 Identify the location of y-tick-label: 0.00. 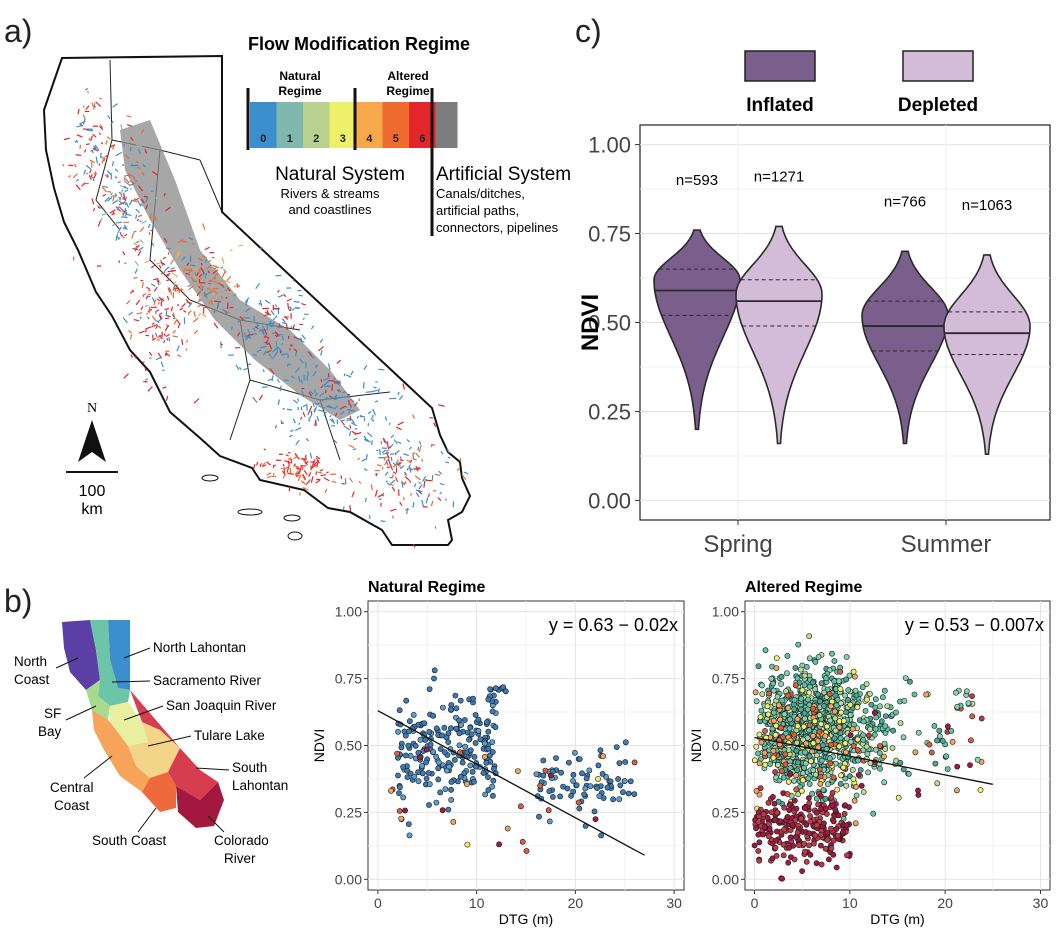
(609, 500).